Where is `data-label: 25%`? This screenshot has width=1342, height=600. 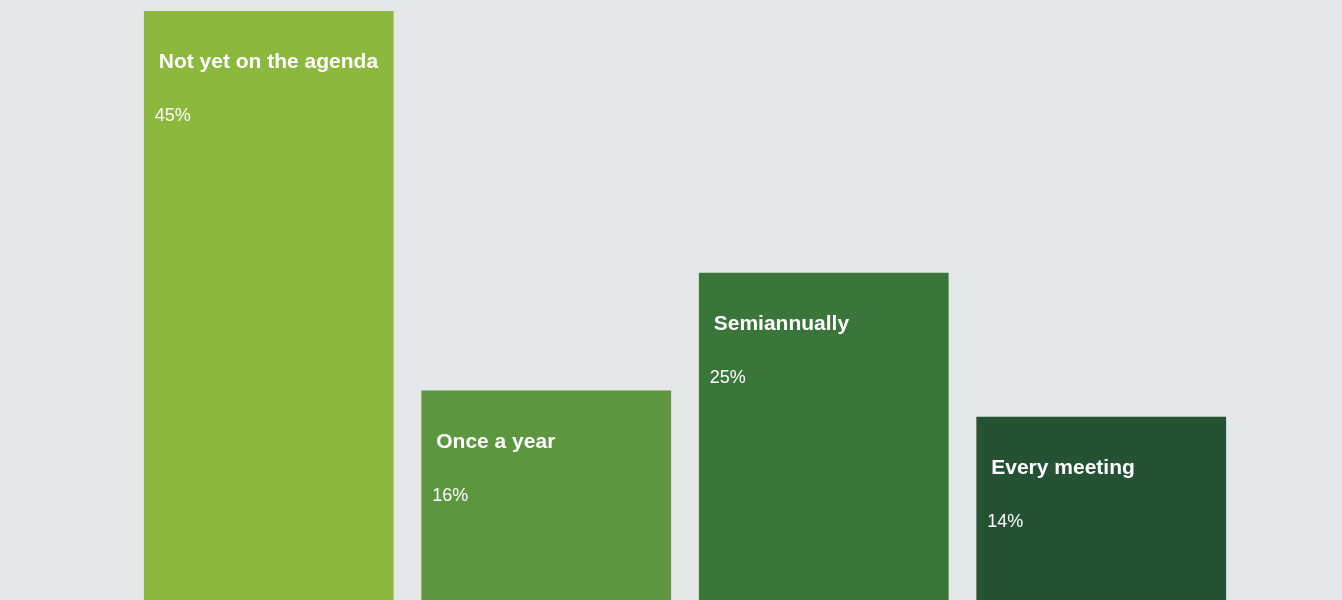 data-label: 25% is located at coordinates (727, 376).